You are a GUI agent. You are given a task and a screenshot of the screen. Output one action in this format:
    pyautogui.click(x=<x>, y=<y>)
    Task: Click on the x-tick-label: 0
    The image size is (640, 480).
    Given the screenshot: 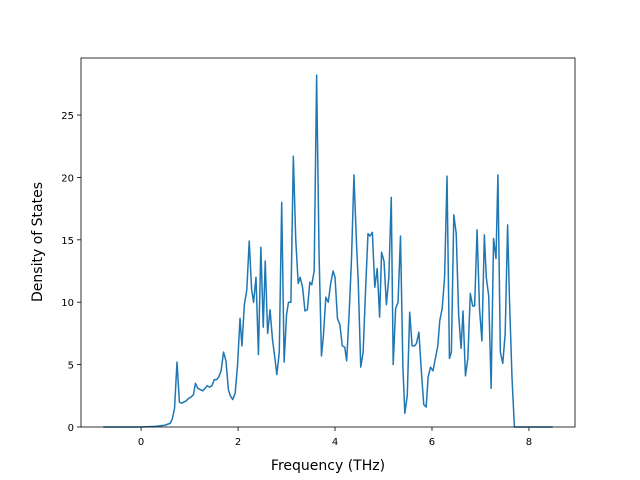 What is the action you would take?
    pyautogui.click(x=141, y=442)
    